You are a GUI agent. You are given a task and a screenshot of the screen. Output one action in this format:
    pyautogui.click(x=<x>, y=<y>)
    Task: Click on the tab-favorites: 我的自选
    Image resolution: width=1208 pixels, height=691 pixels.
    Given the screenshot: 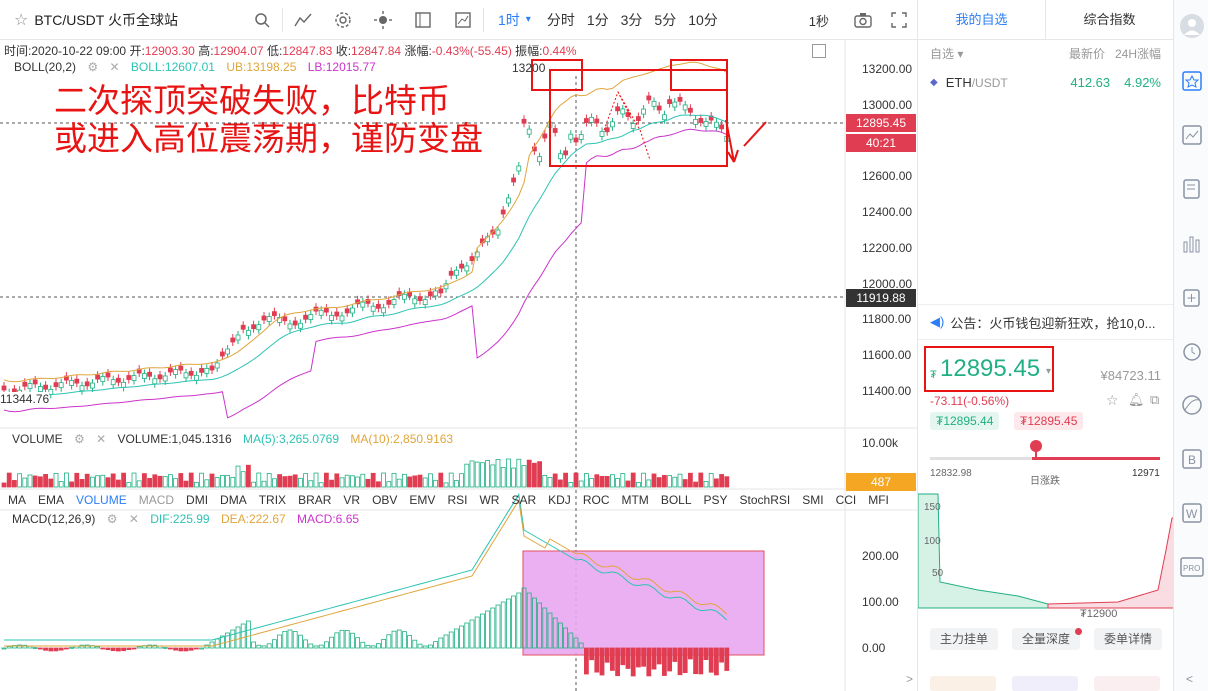 What is the action you would take?
    pyautogui.click(x=982, y=19)
    